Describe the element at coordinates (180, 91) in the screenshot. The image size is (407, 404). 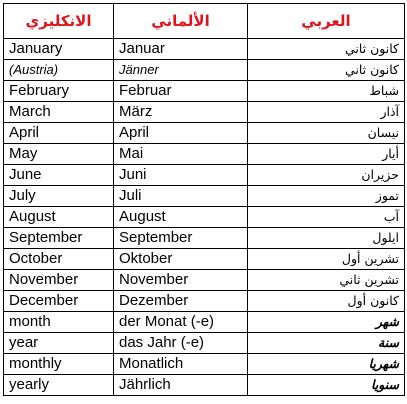
I see `german-cell: Februar` at that location.